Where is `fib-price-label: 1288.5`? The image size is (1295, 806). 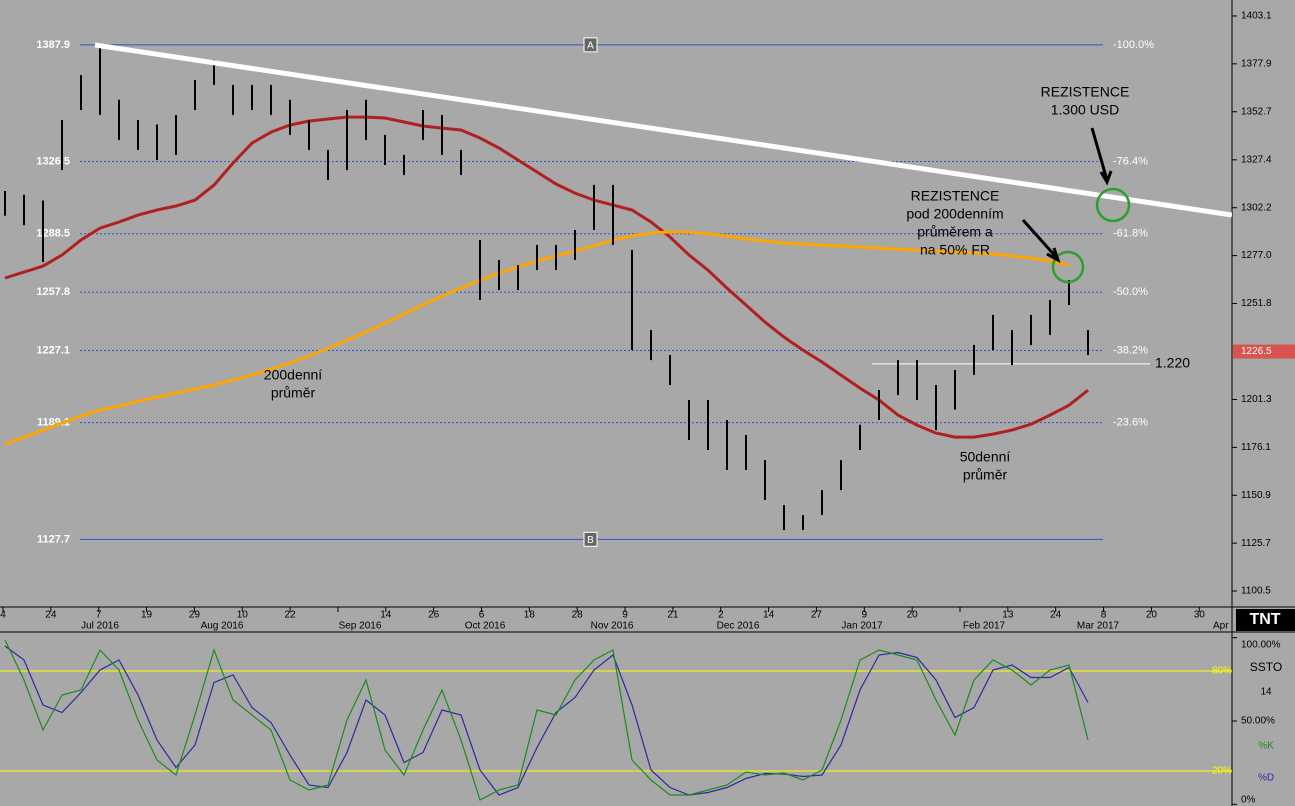 fib-price-label: 1288.5 is located at coordinates (53, 234).